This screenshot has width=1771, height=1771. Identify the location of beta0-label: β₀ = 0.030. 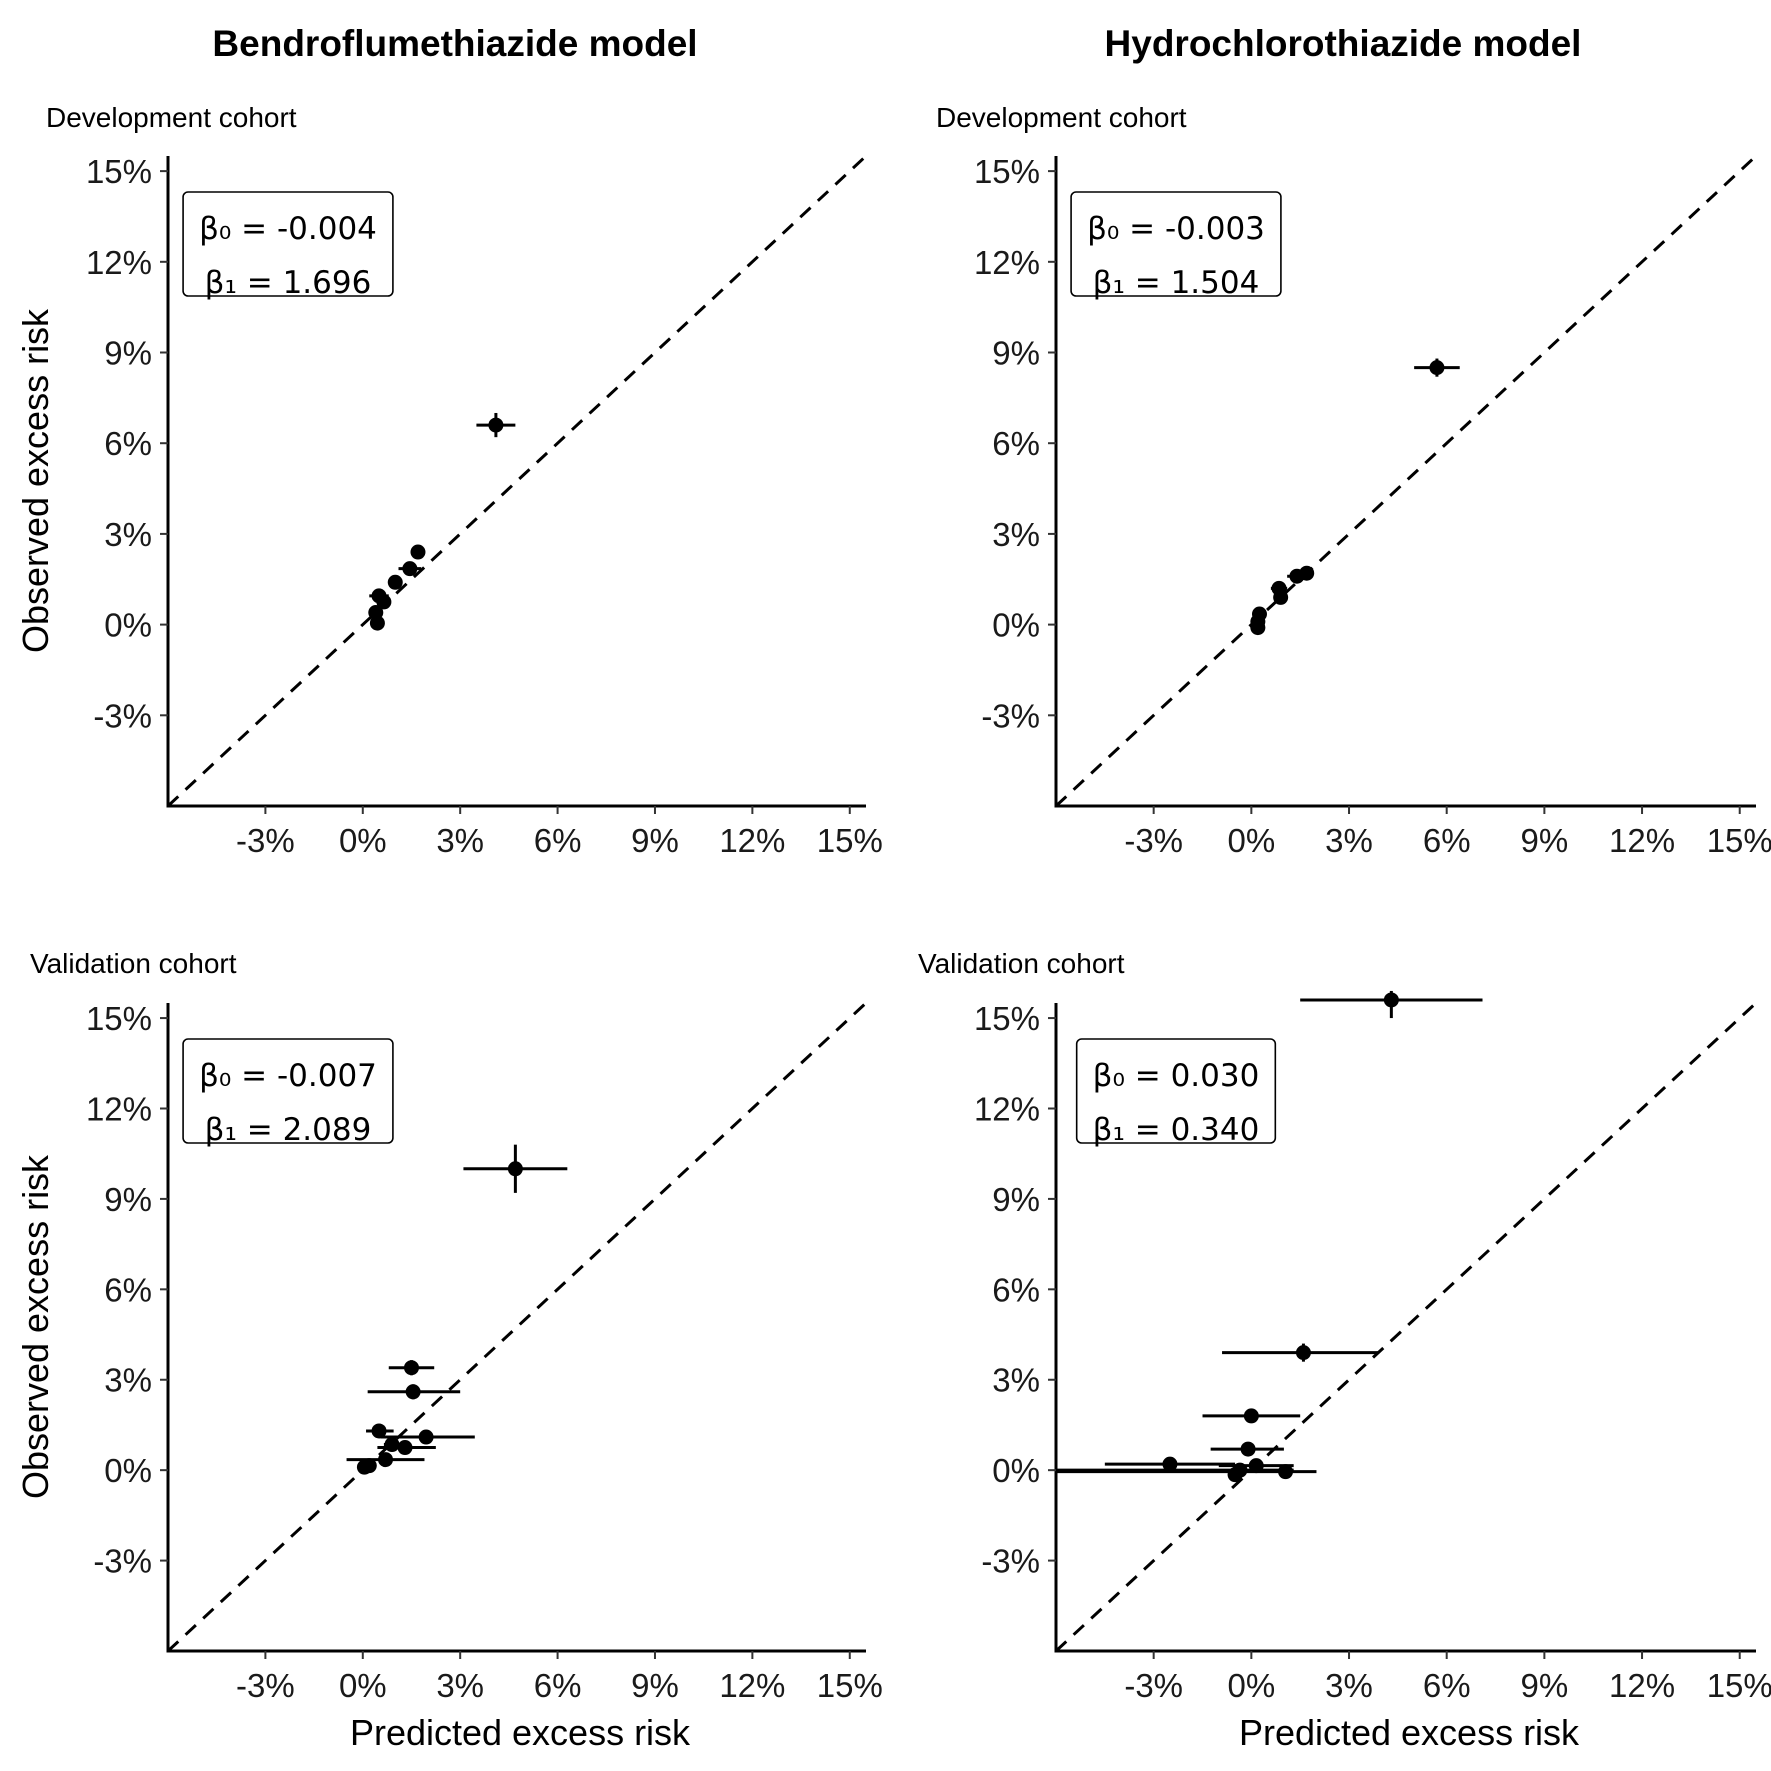
(1176, 1076).